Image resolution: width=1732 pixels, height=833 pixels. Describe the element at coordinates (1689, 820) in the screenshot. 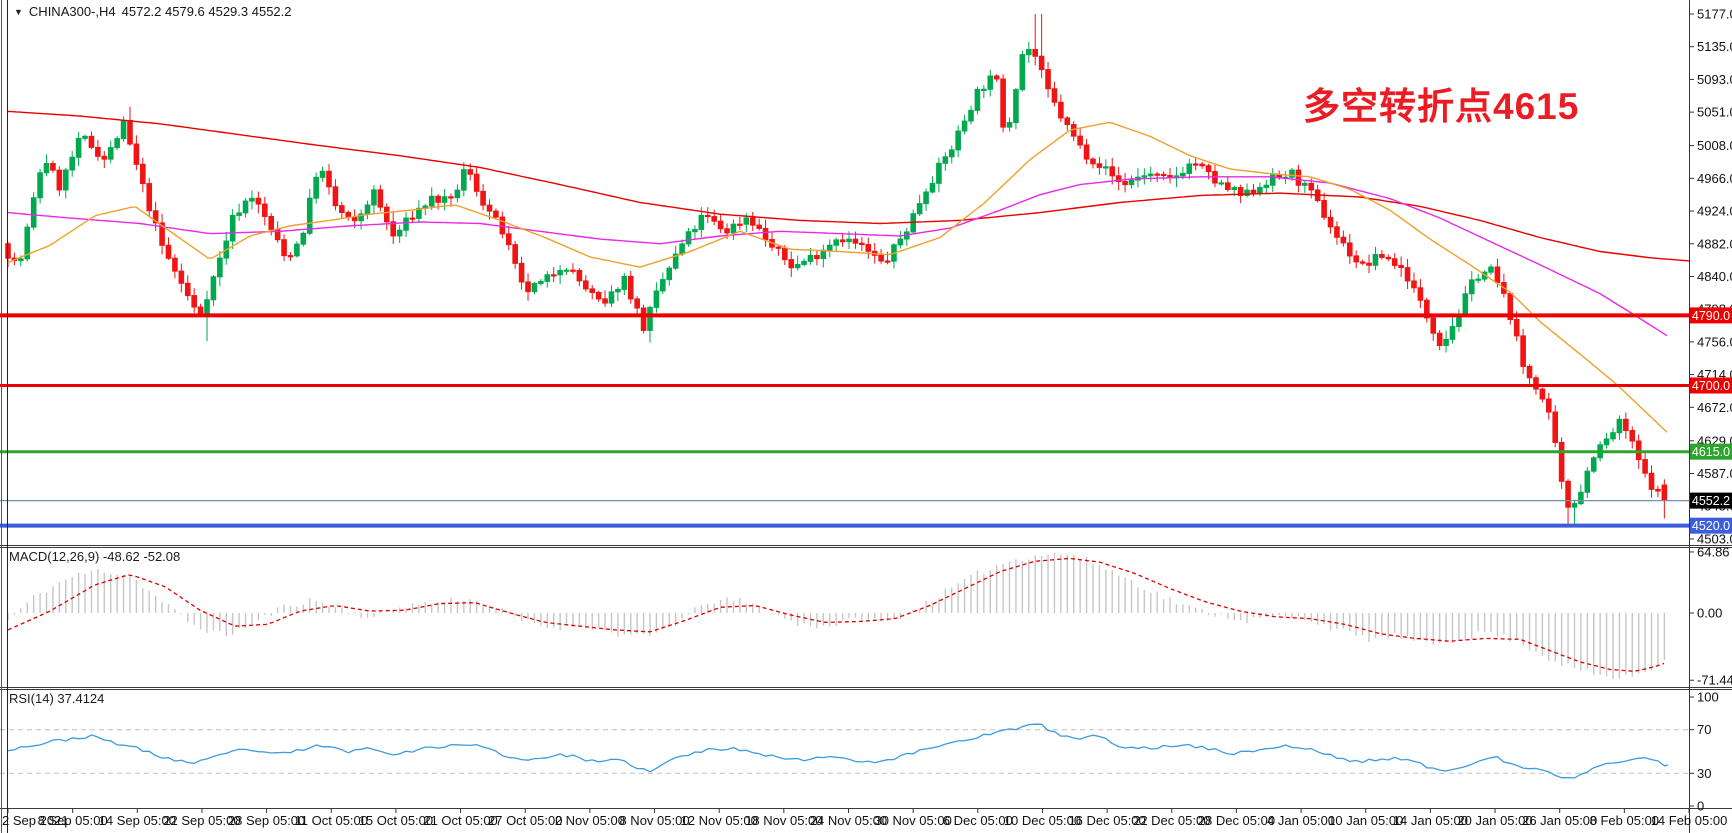

I see `time-tick-label: 14 Feb 05:00` at that location.